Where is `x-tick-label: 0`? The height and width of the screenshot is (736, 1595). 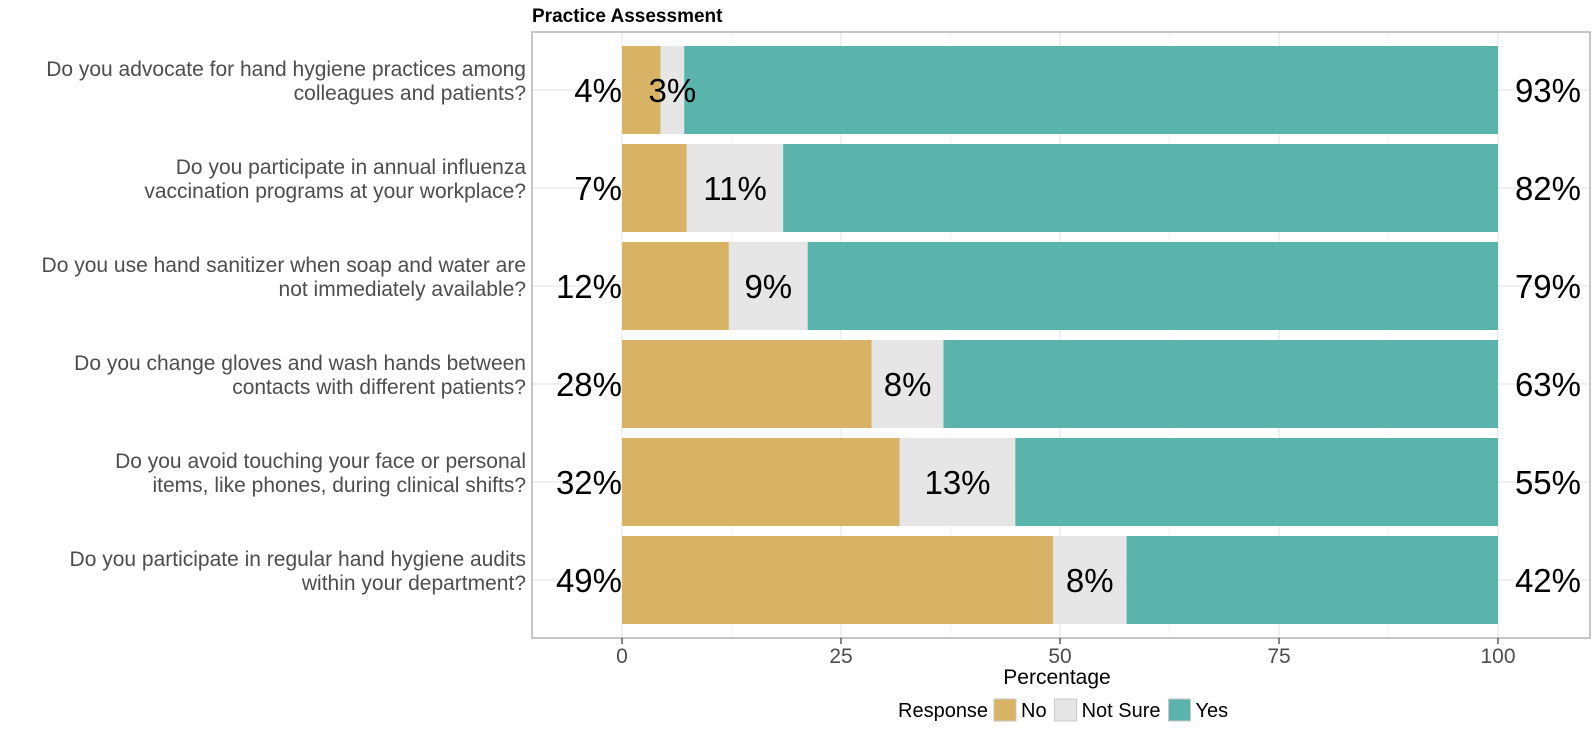 x-tick-label: 0 is located at coordinates (622, 656).